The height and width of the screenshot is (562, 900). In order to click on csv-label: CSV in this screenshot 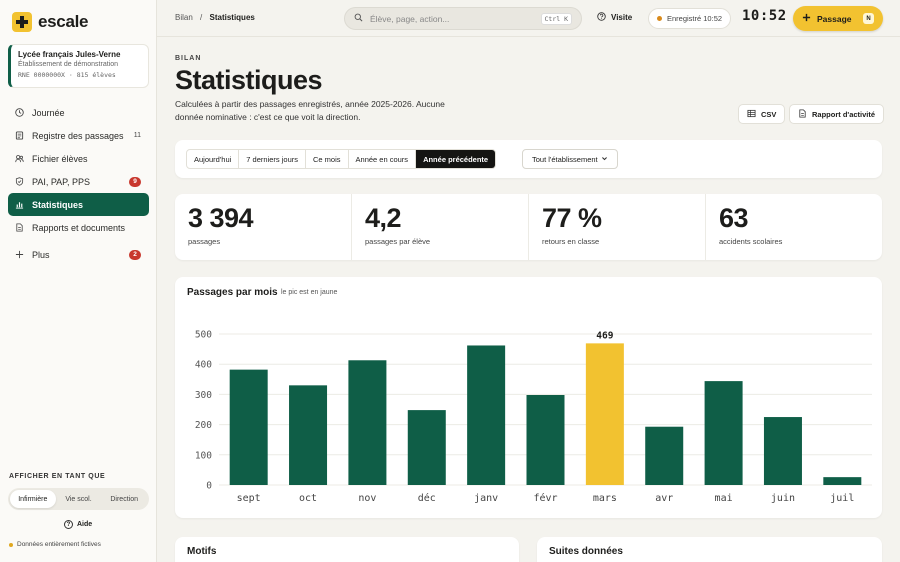, I will do `click(769, 114)`.